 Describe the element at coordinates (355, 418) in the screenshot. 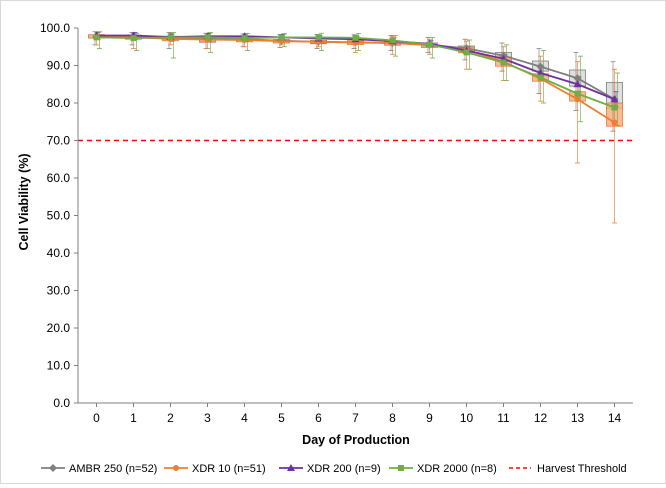

I see `x-tick-label: 7` at that location.